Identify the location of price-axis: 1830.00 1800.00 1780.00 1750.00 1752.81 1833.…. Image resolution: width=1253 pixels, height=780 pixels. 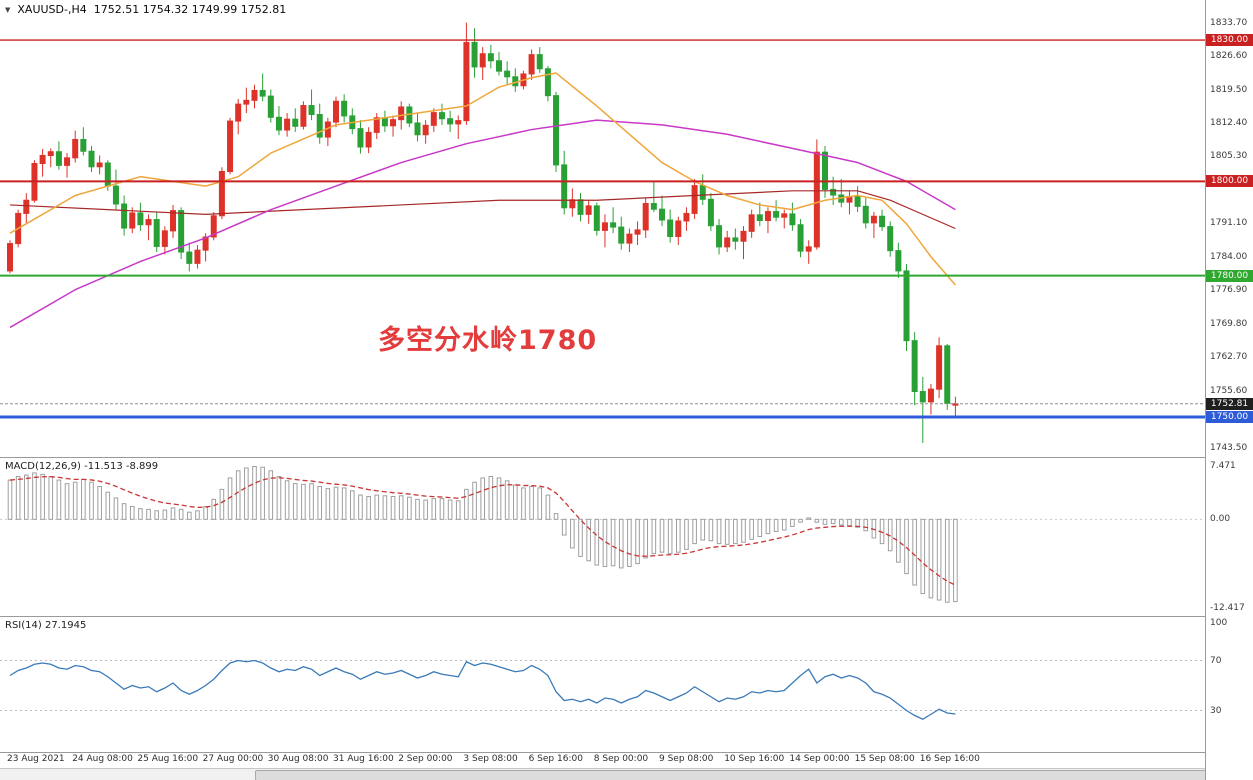
(1229, 390).